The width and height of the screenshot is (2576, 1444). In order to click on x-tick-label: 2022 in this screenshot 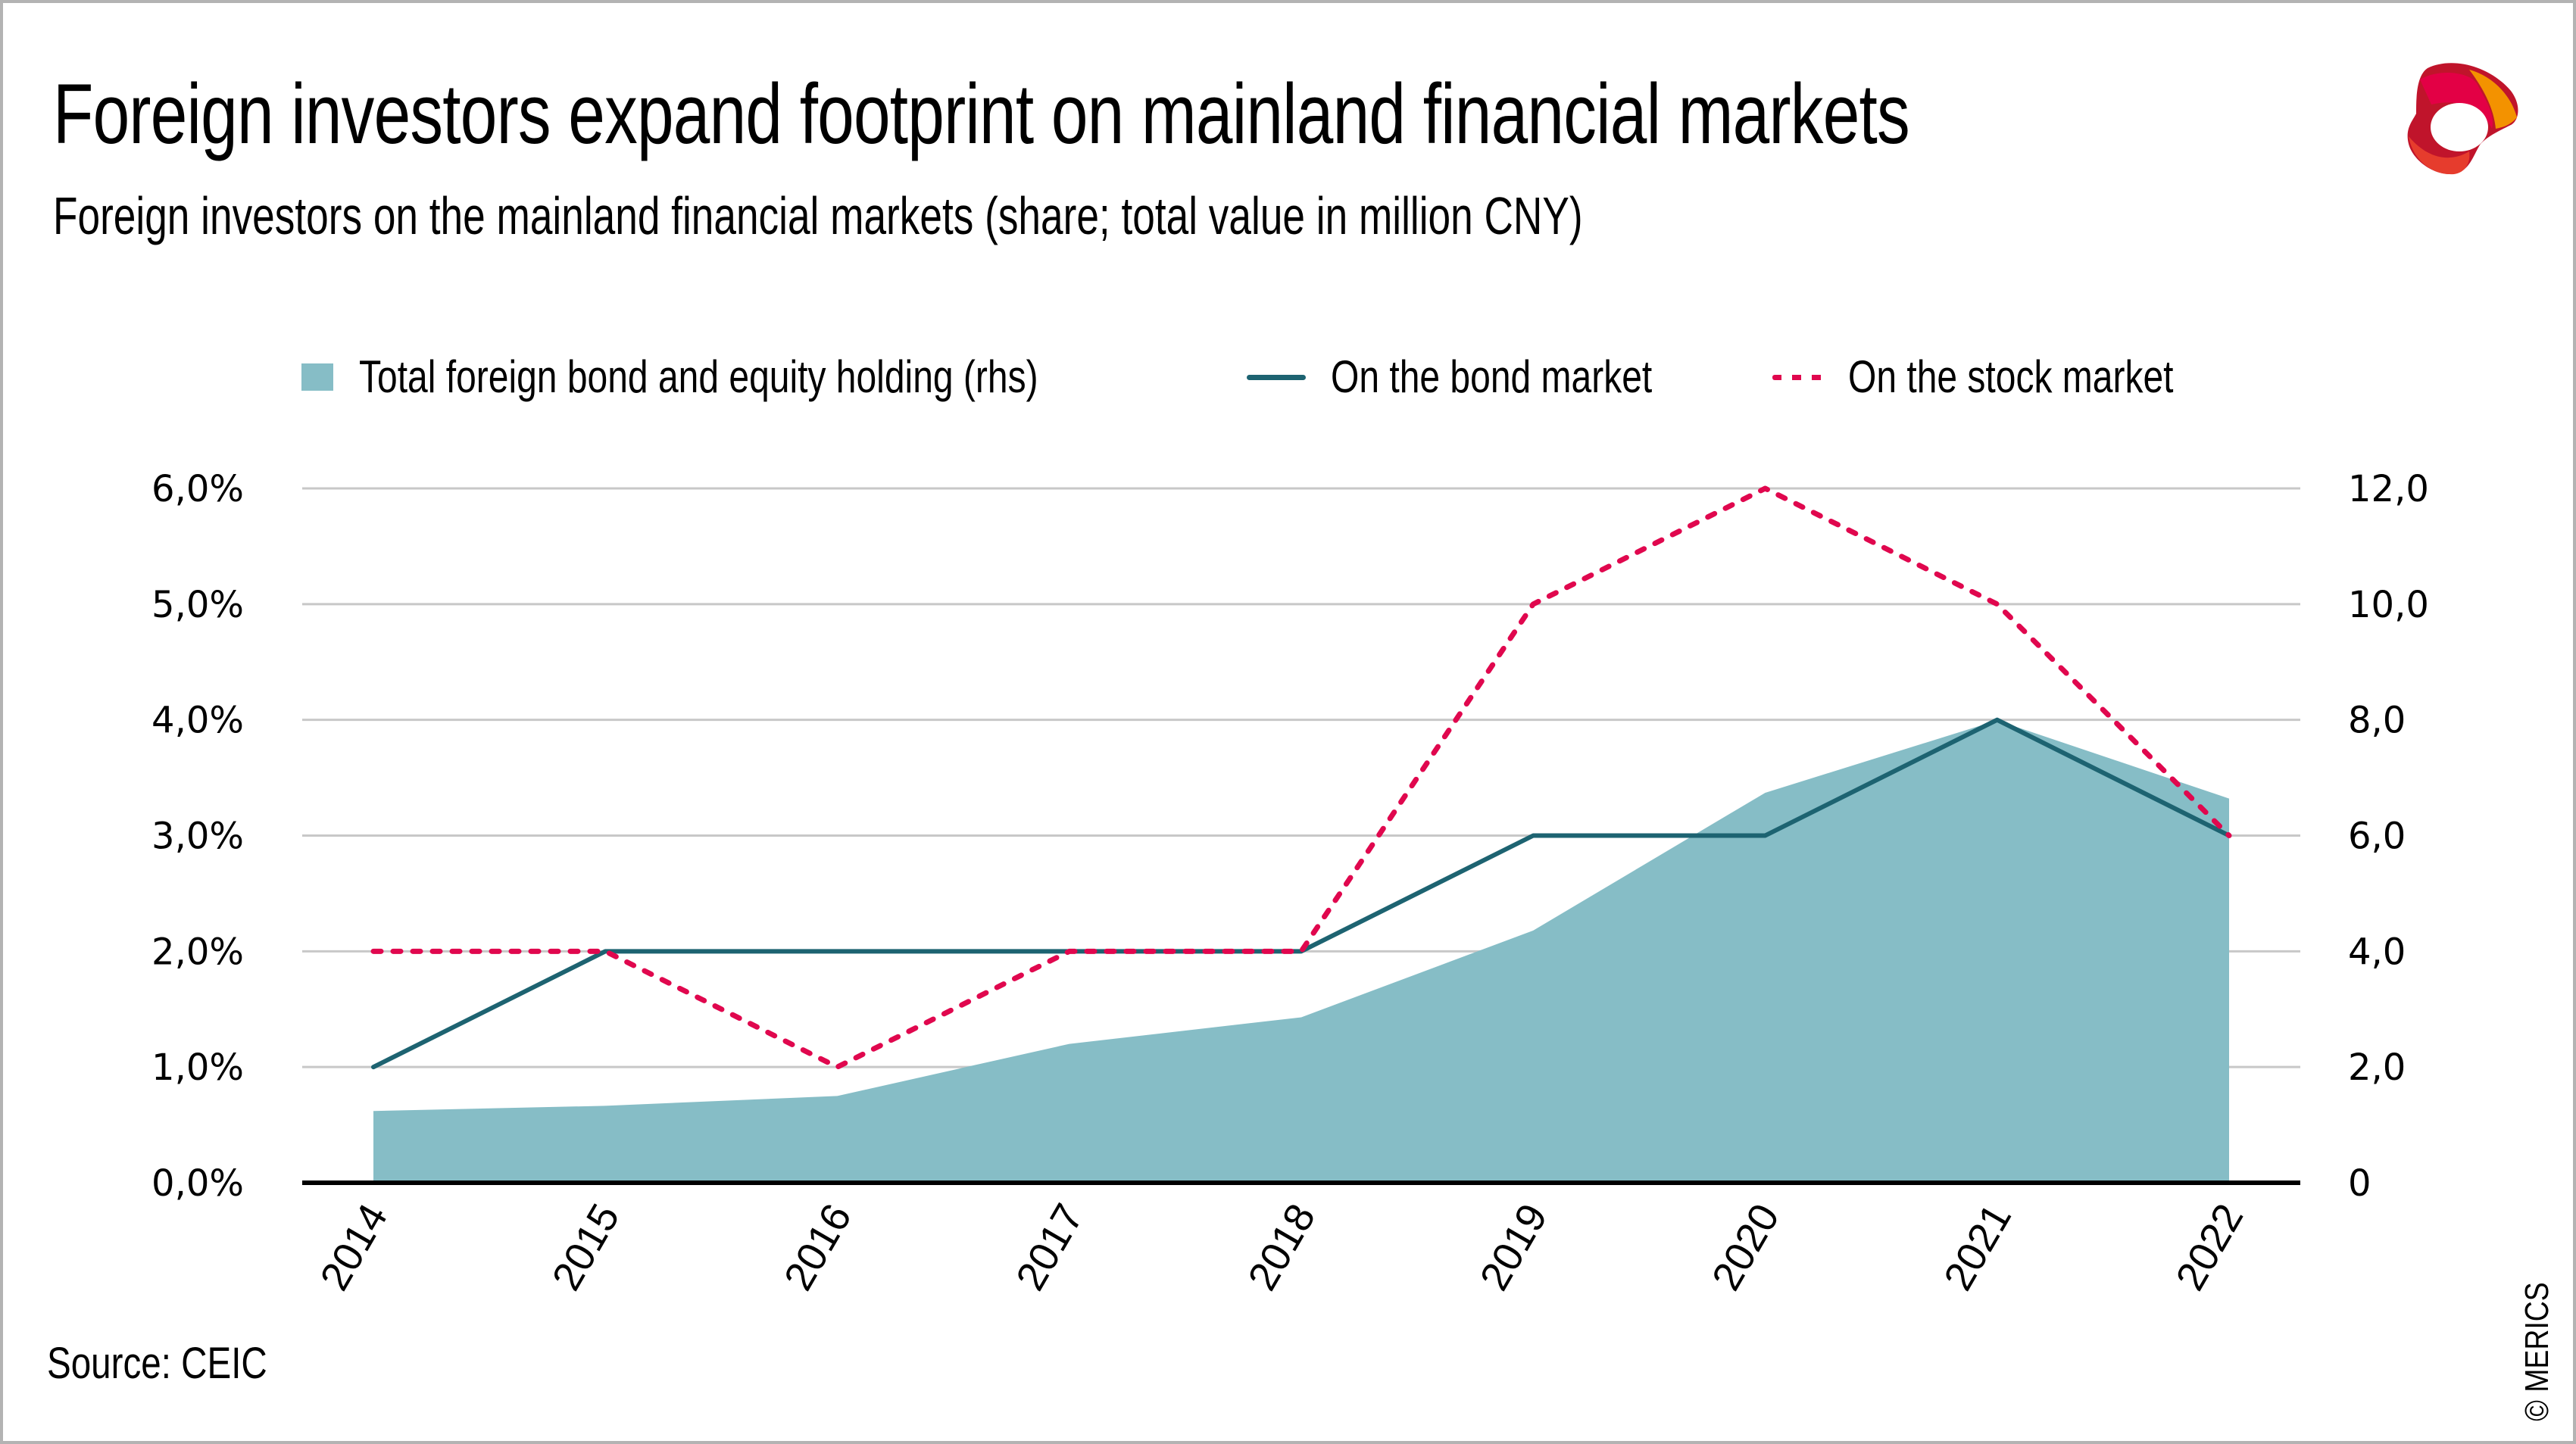, I will do `click(2210, 1247)`.